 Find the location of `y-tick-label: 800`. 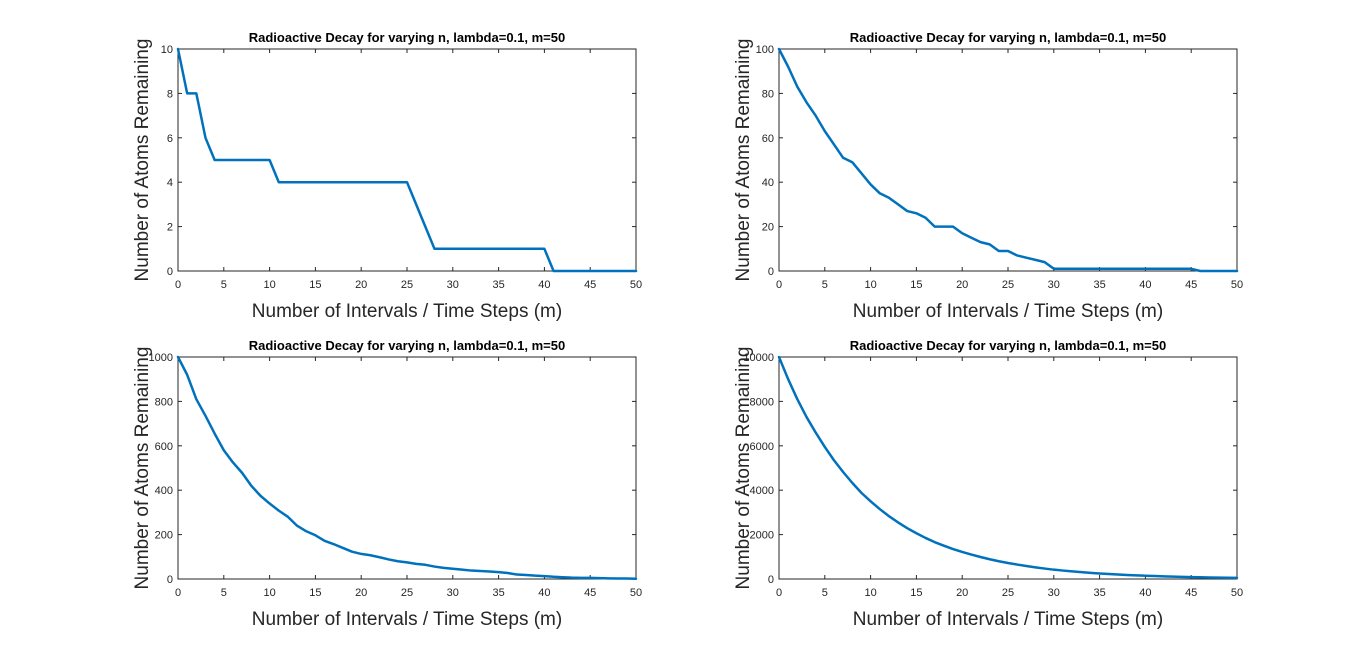

y-tick-label: 800 is located at coordinates (164, 402).